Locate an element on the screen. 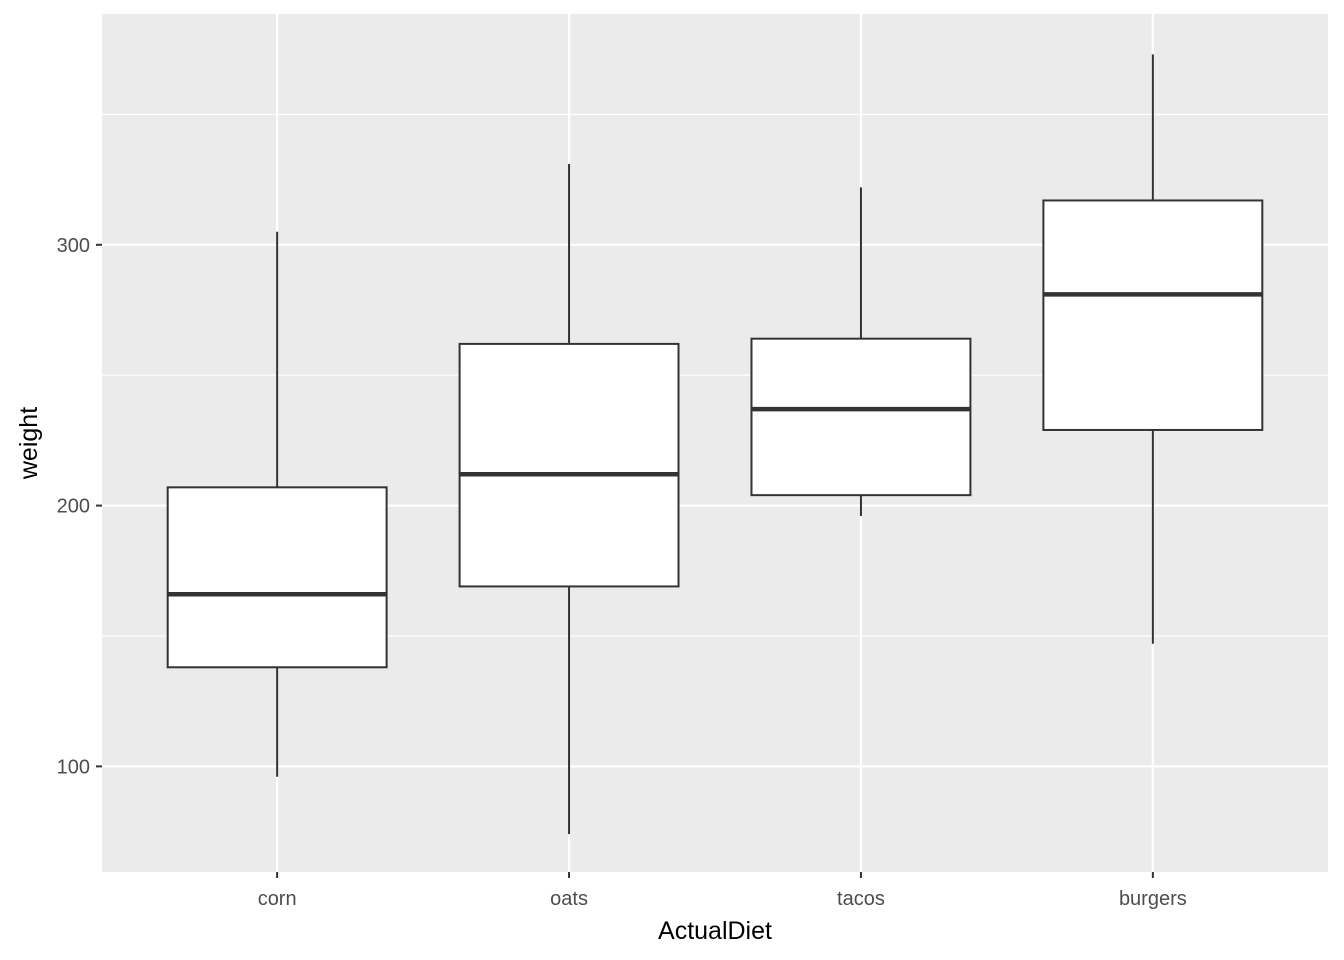  y-tick-label: 300 is located at coordinates (73, 246).